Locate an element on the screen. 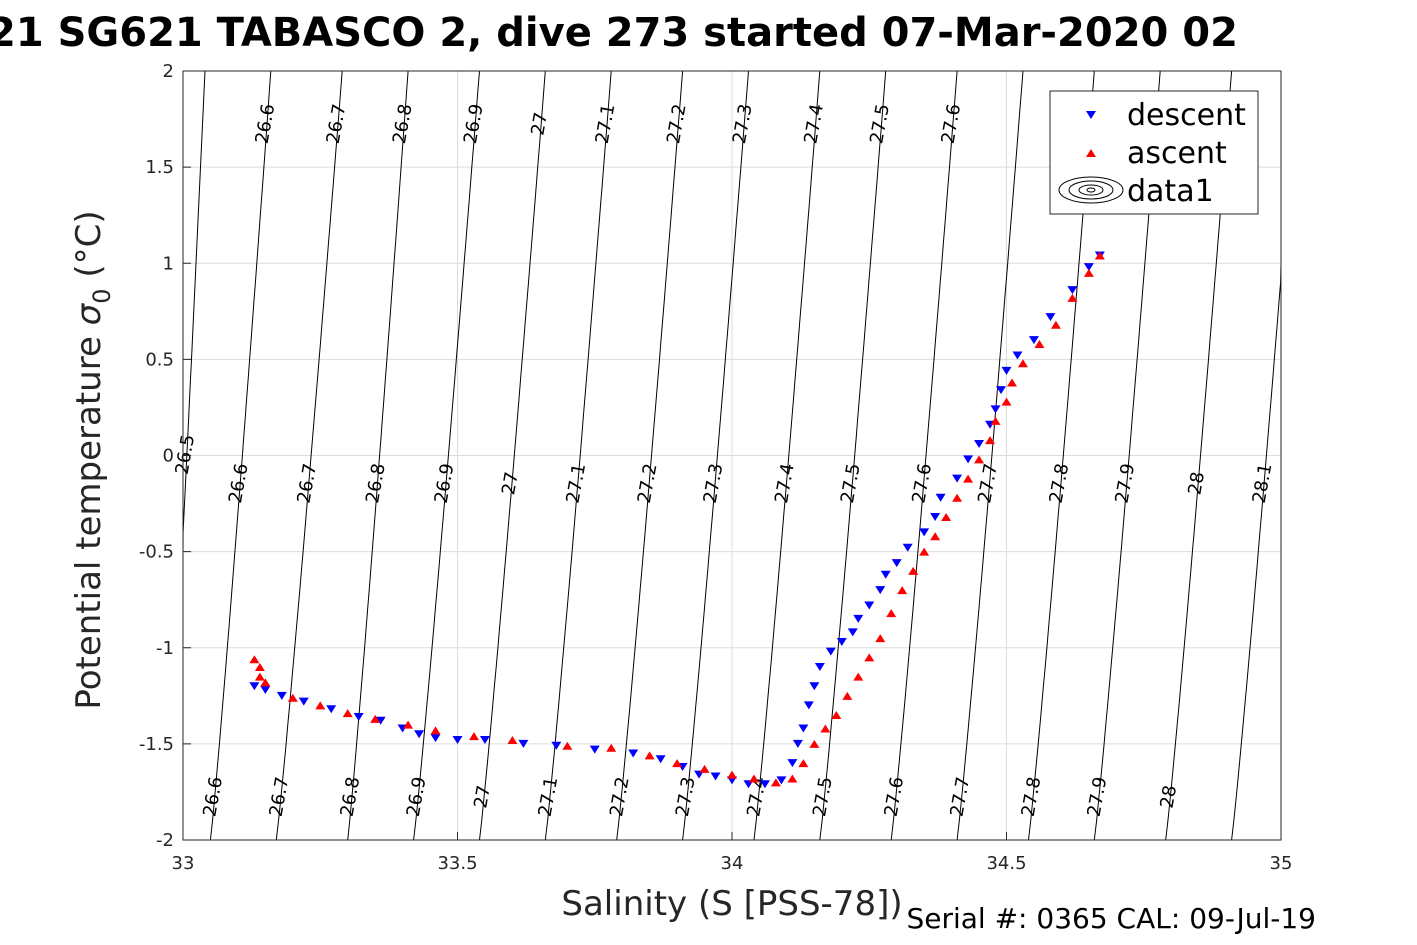 The image size is (1417, 945). x-tick-label: 33 is located at coordinates (183, 863).